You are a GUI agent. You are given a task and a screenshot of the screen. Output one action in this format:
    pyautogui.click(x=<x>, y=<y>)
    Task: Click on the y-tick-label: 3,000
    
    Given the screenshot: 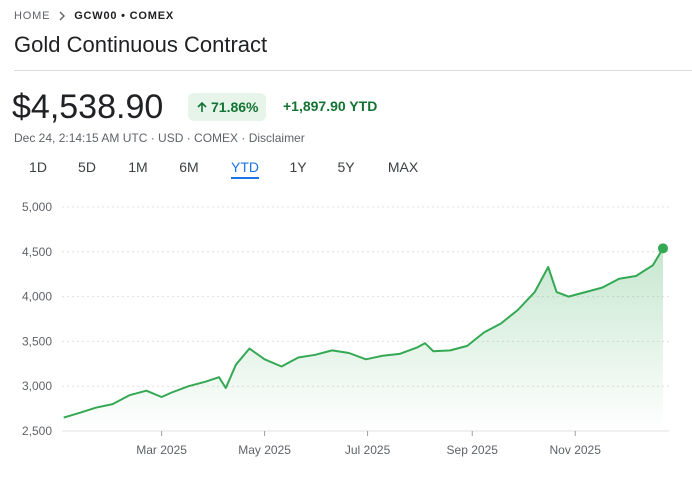 What is the action you would take?
    pyautogui.click(x=37, y=386)
    